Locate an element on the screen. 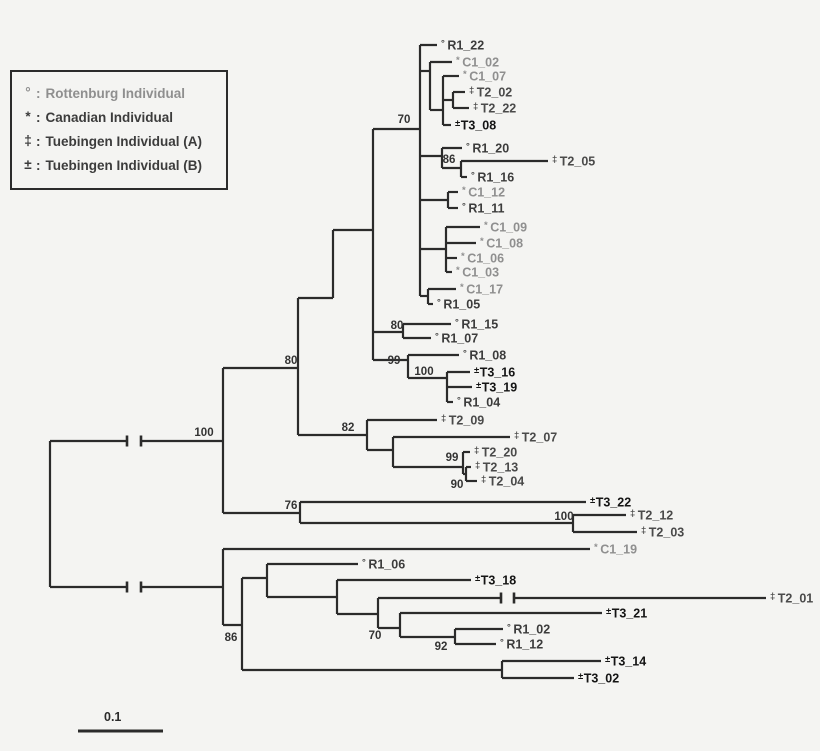  tip-label-R1_08: ° R1_08 is located at coordinates (484, 355).